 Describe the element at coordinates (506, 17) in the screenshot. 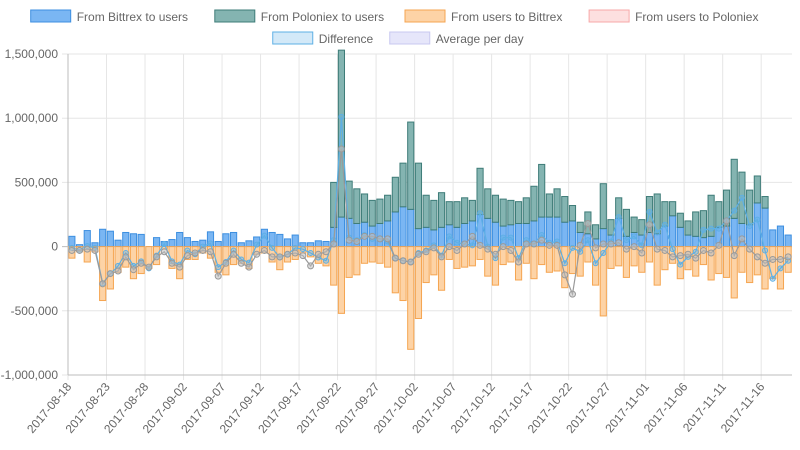

I see `legend-label-from-users-to-bittrex: From users to Bittrex` at that location.